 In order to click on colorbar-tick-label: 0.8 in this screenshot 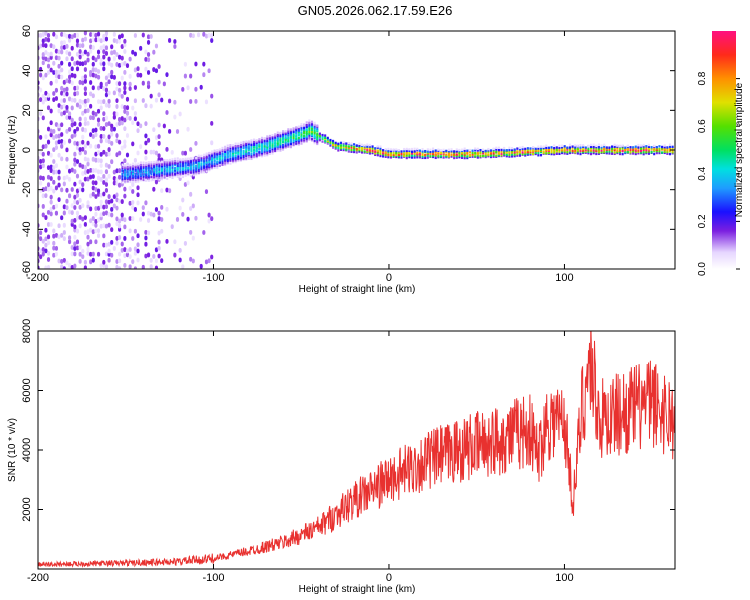, I will do `click(702, 78)`.